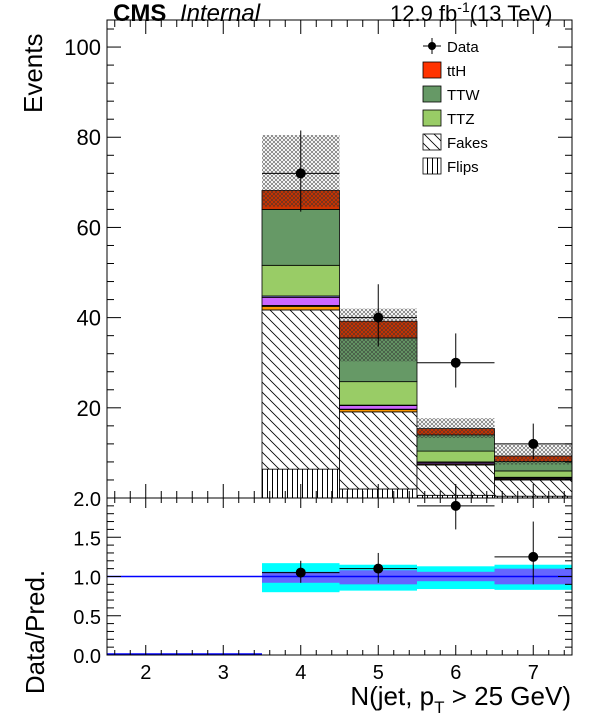  What do you see at coordinates (432, 166) in the screenshot?
I see `legend-flips-swatch` at bounding box center [432, 166].